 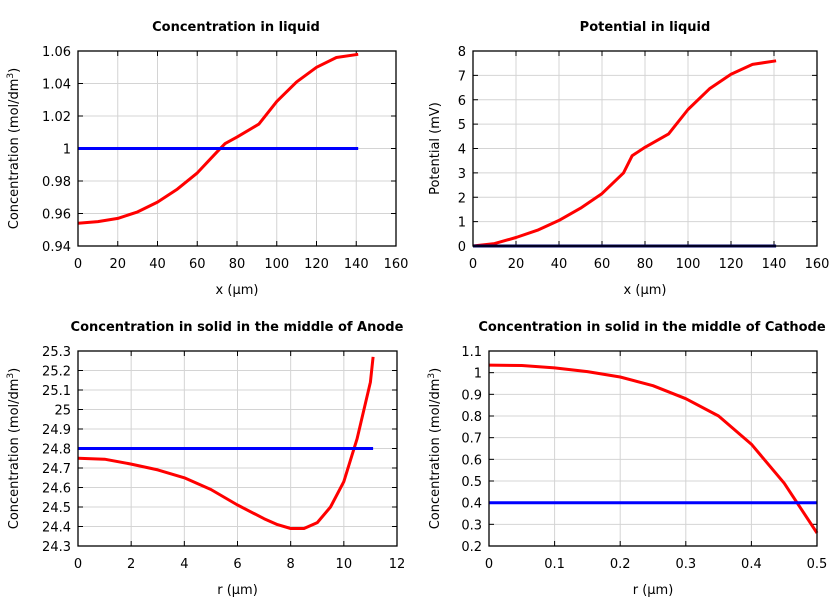 I want to click on y-axis-label-text: Potential (mV), so click(x=435, y=148).